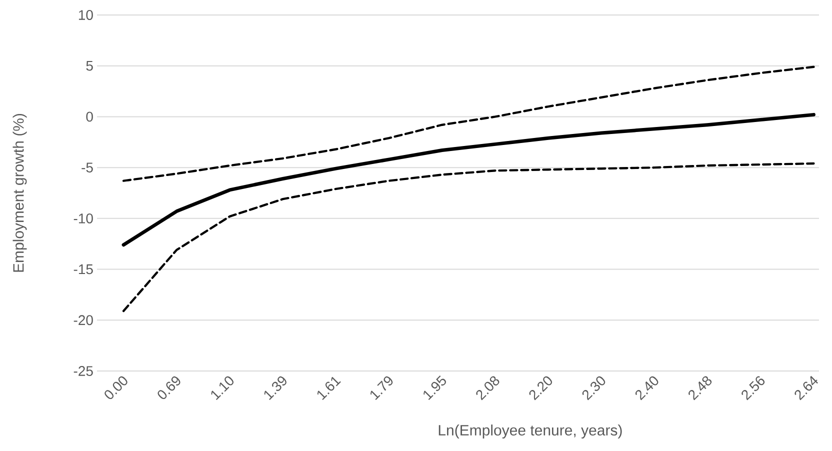 This screenshot has height=451, width=832. Describe the element at coordinates (83, 269) in the screenshot. I see `y-tick-label: -15` at that location.